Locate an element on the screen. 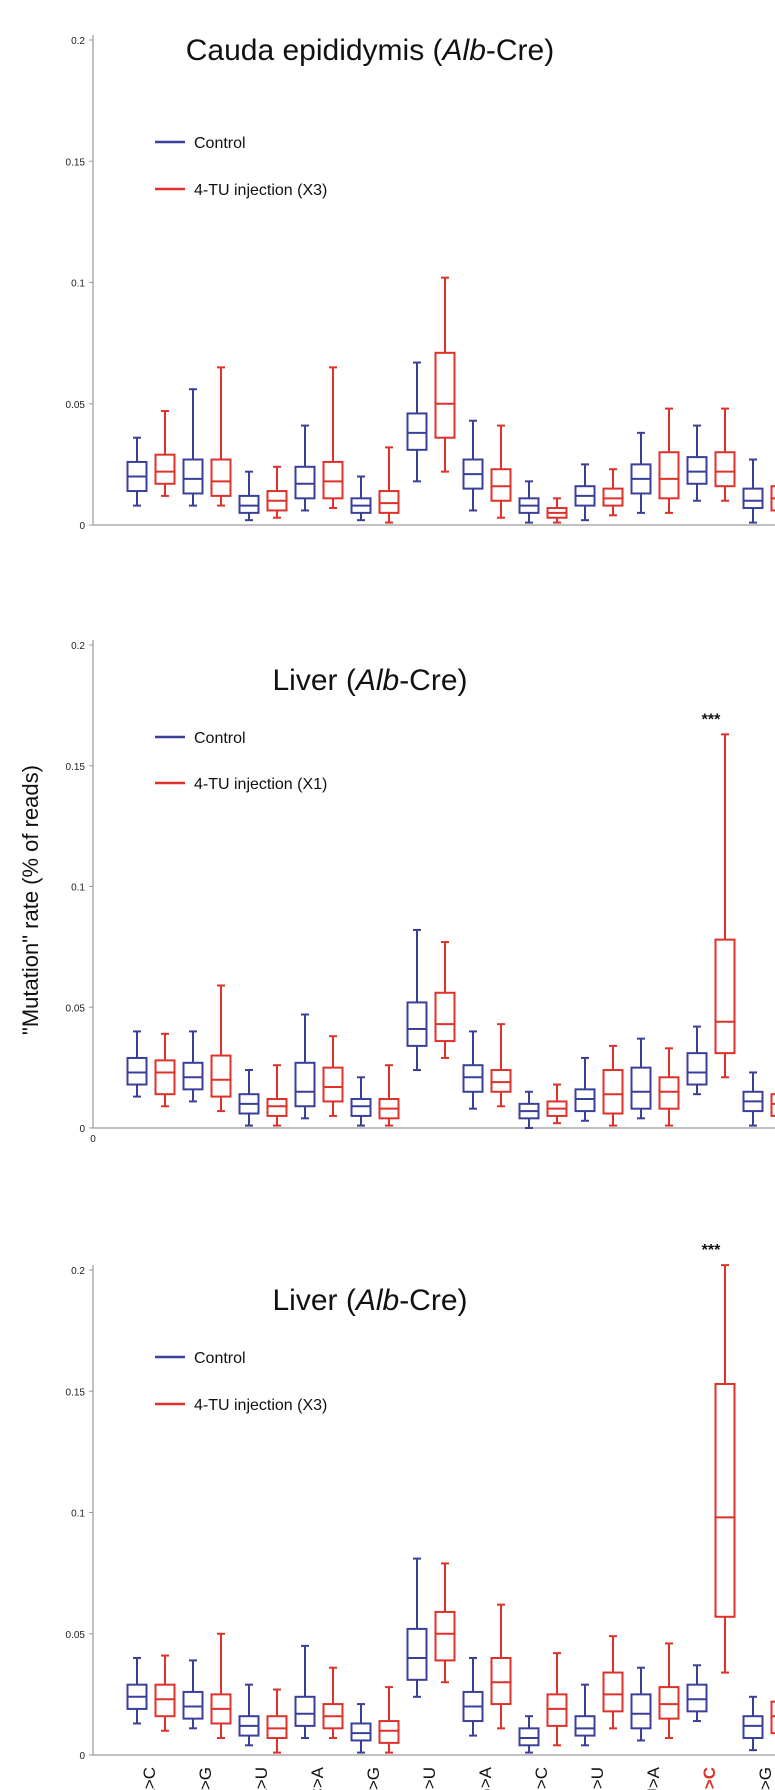 The width and height of the screenshot is (775, 1790). box-treated-C>A is located at coordinates (333, 1076).